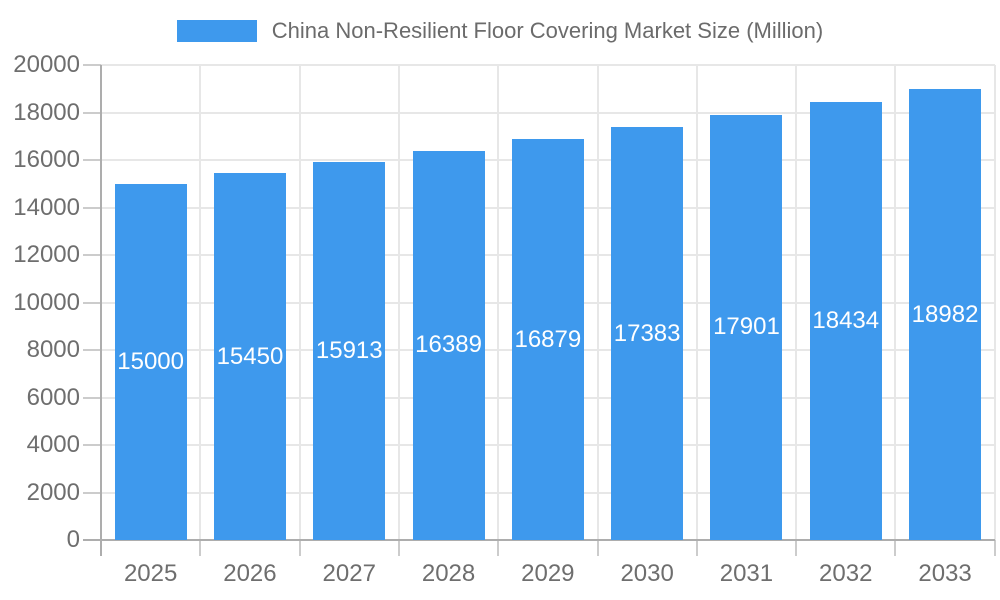  I want to click on x-axis-tick-label: 2025, so click(150, 573).